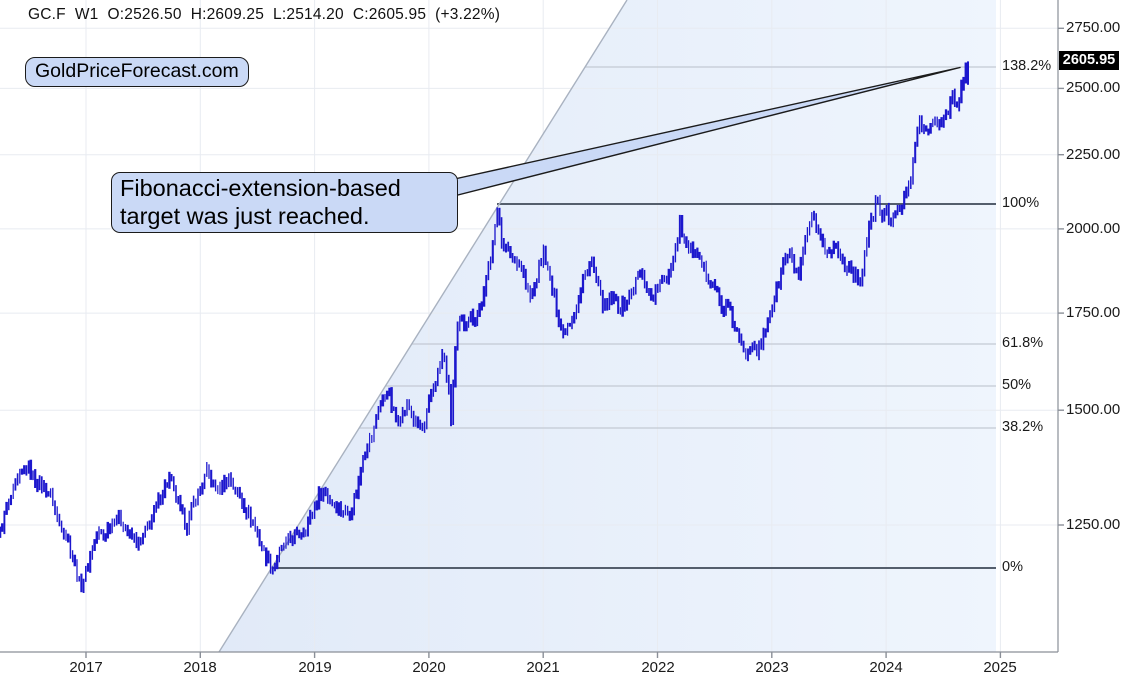 The image size is (1144, 682). Describe the element at coordinates (1023, 343) in the screenshot. I see `fib-level-label: 61.8%` at that location.